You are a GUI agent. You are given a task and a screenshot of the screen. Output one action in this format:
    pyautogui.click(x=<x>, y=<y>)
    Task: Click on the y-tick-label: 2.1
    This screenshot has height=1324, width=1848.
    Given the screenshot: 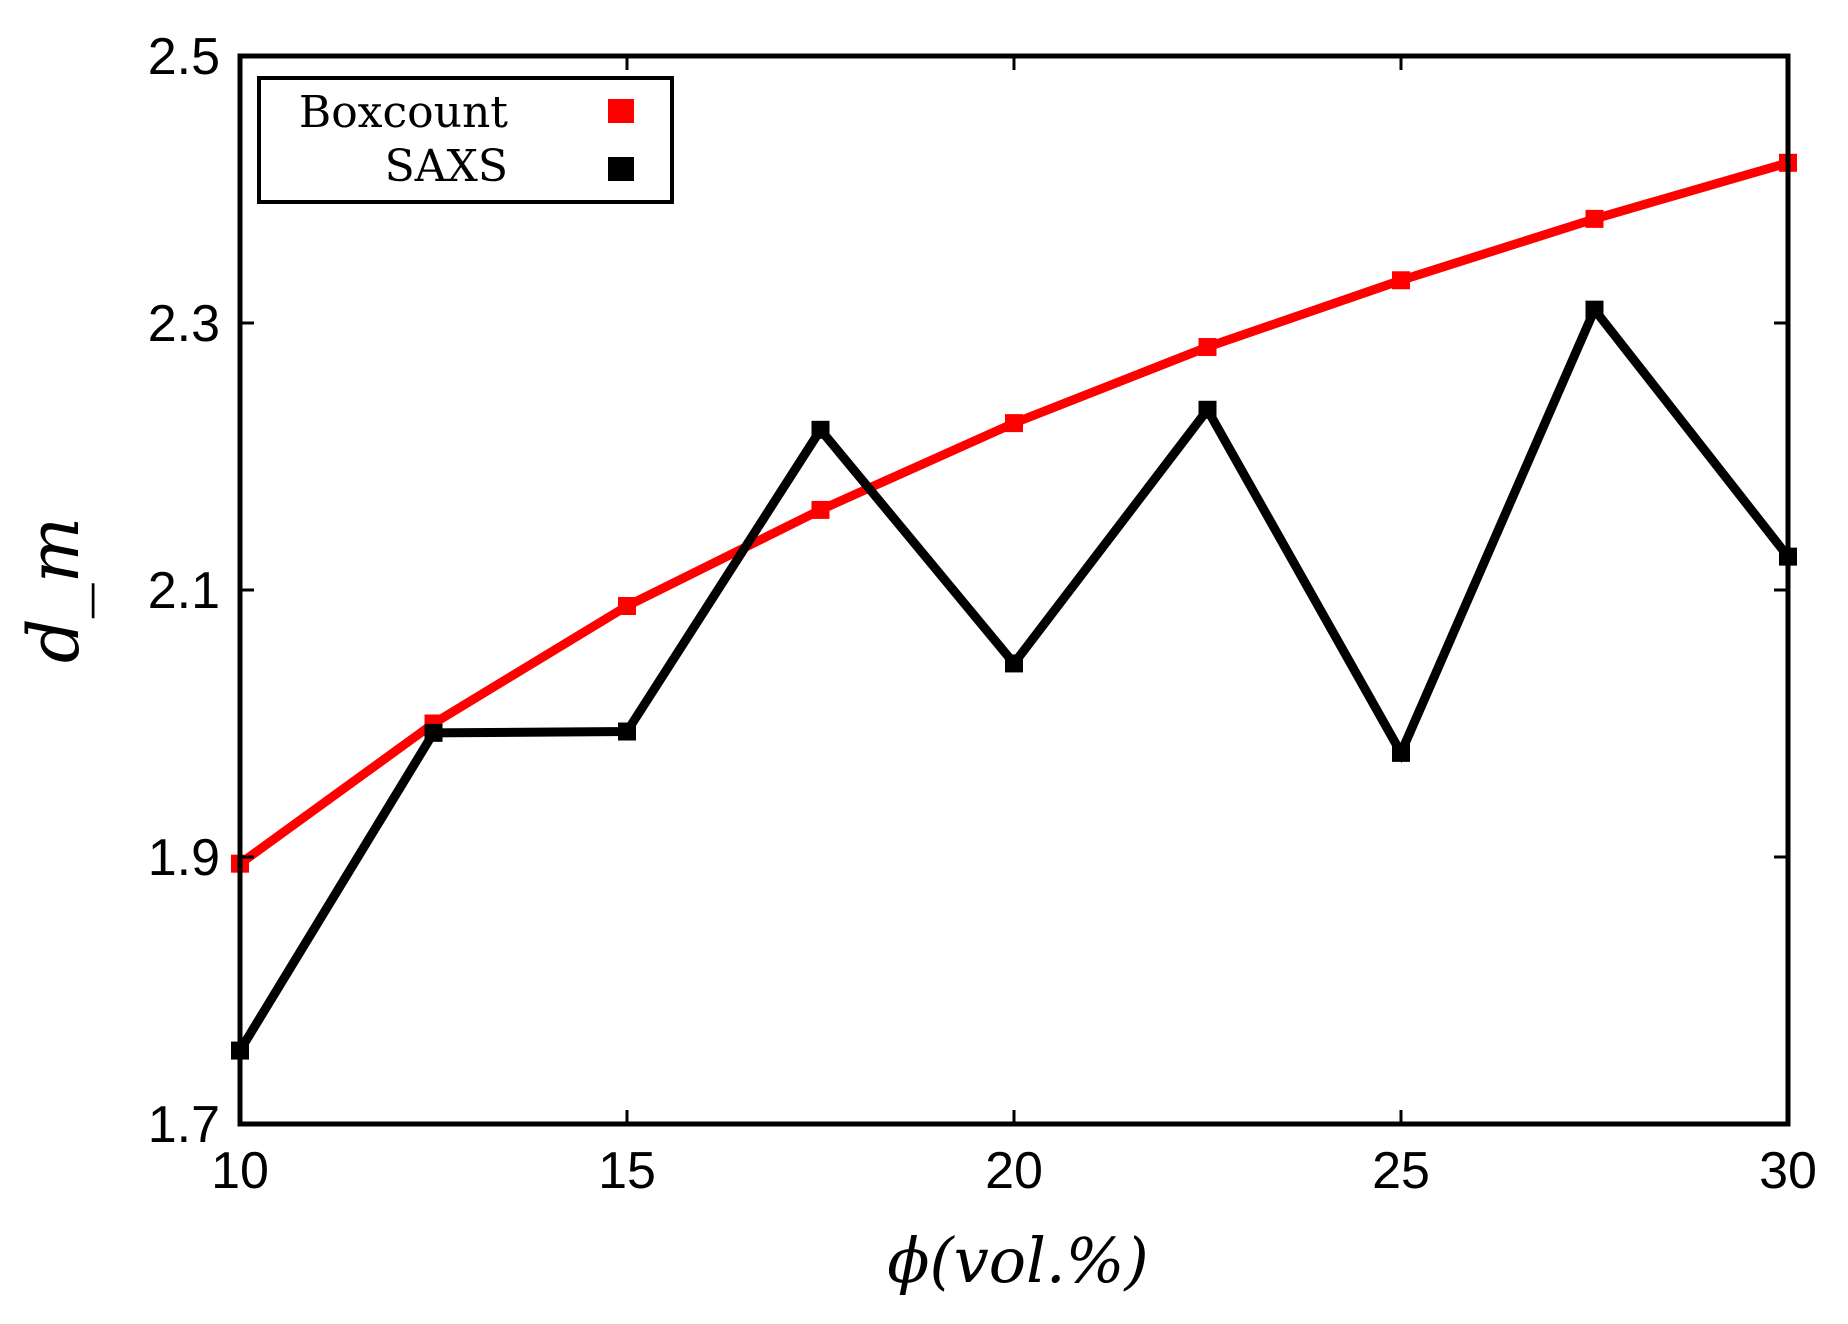 What is the action you would take?
    pyautogui.click(x=184, y=591)
    